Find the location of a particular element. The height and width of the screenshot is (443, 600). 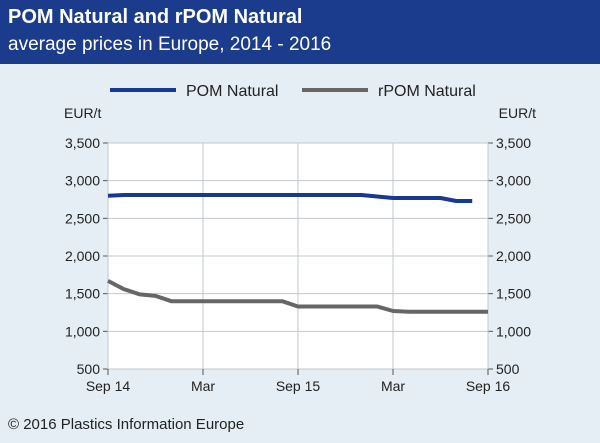

chart-subtitle: average prices in Europe, 2014 - 2016 is located at coordinates (170, 44).